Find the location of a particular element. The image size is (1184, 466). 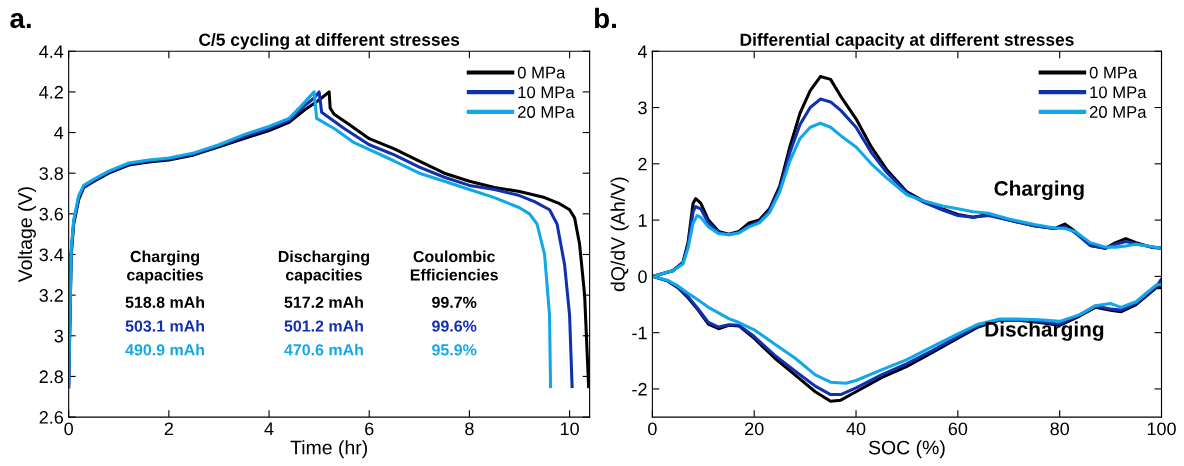

x-tick-label: 40 is located at coordinates (856, 429).